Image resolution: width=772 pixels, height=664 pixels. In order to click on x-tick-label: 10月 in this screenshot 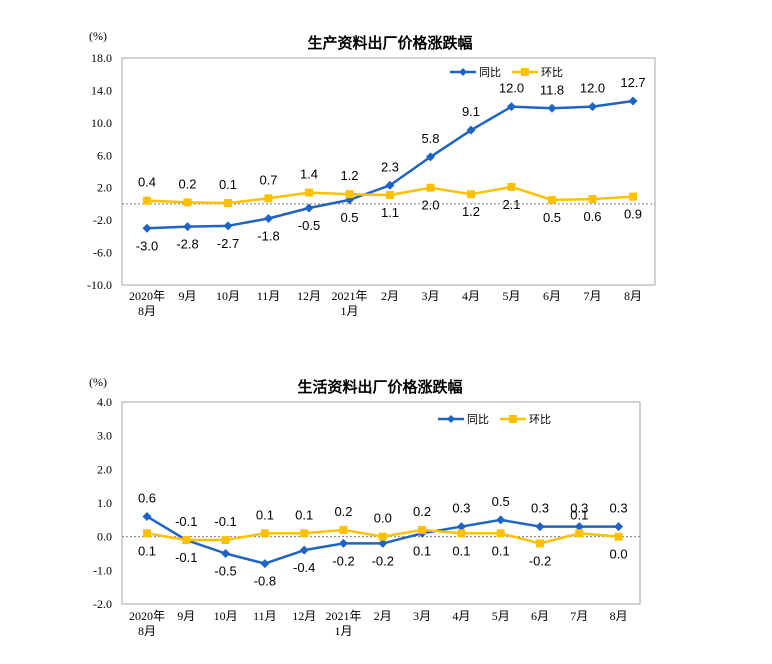, I will do `click(228, 296)`.